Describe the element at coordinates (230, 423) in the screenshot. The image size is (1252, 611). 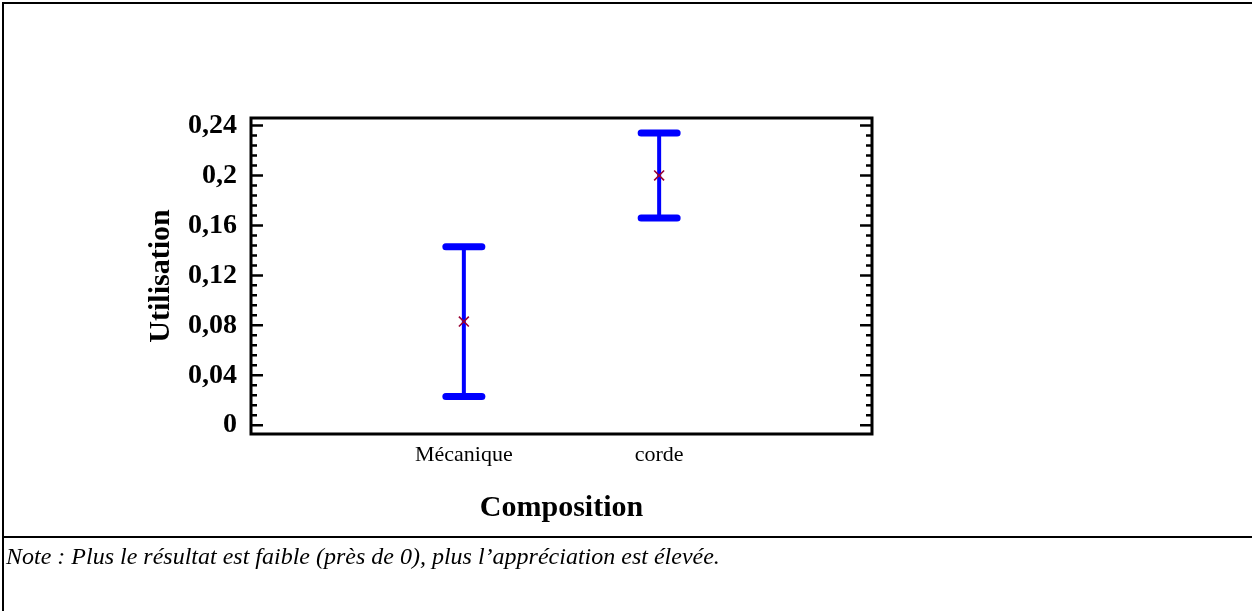
I see `y-tick-label: 0` at that location.